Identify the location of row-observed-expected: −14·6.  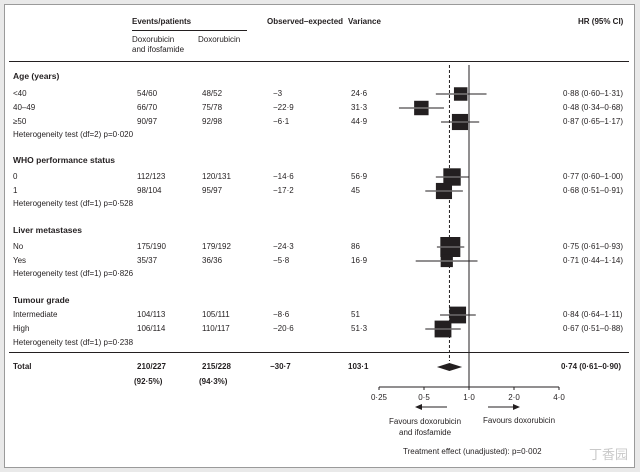
(283, 176).